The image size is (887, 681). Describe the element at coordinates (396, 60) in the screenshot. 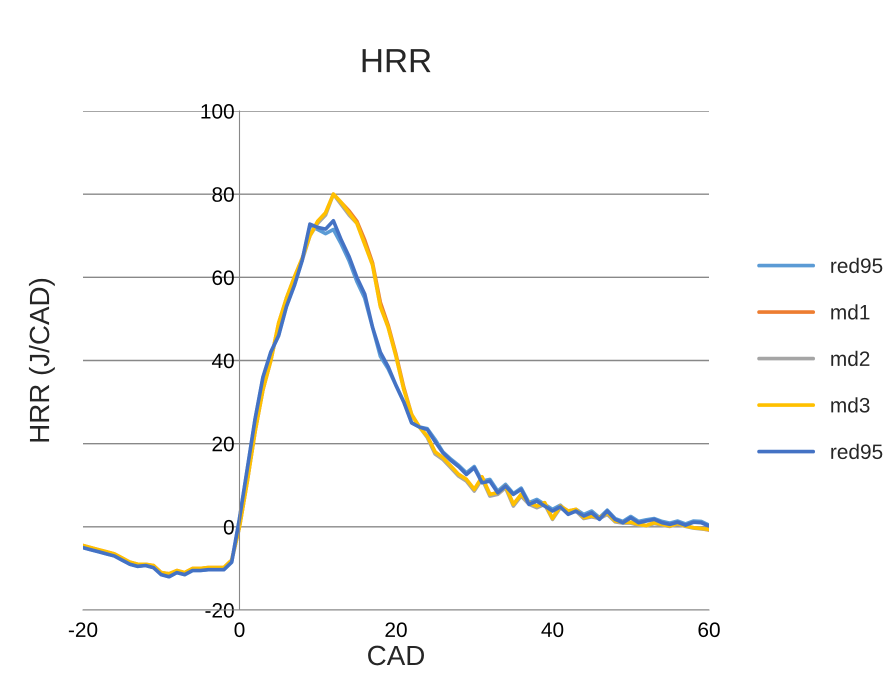

I see `chart-title: HRR` at that location.